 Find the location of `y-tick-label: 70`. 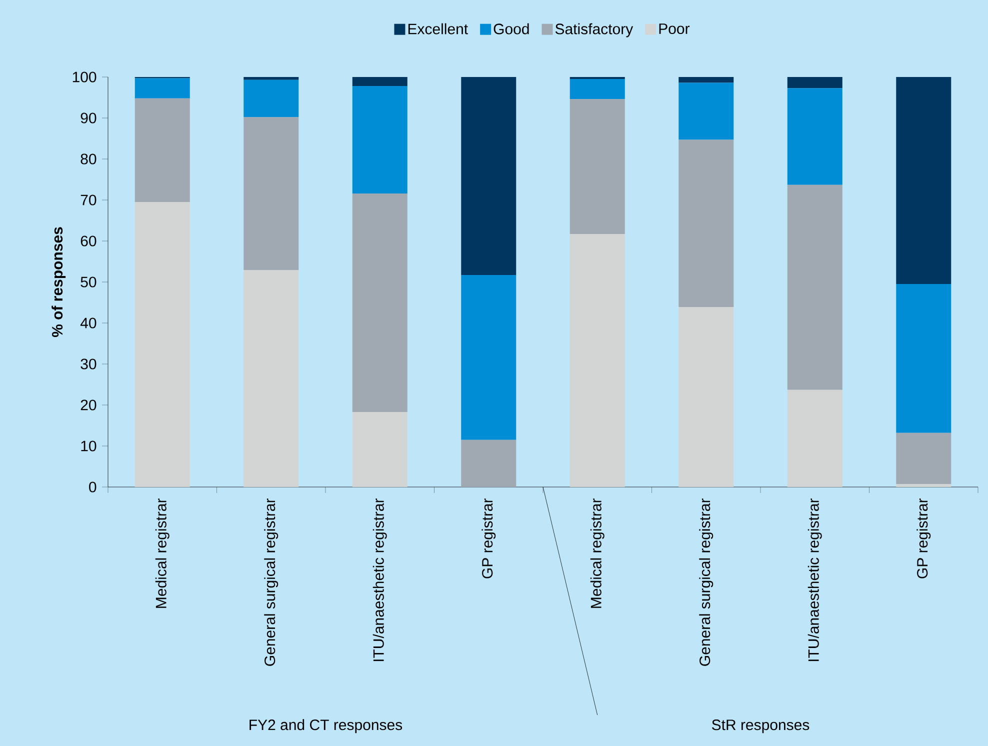

y-tick-label: 70 is located at coordinates (88, 200).